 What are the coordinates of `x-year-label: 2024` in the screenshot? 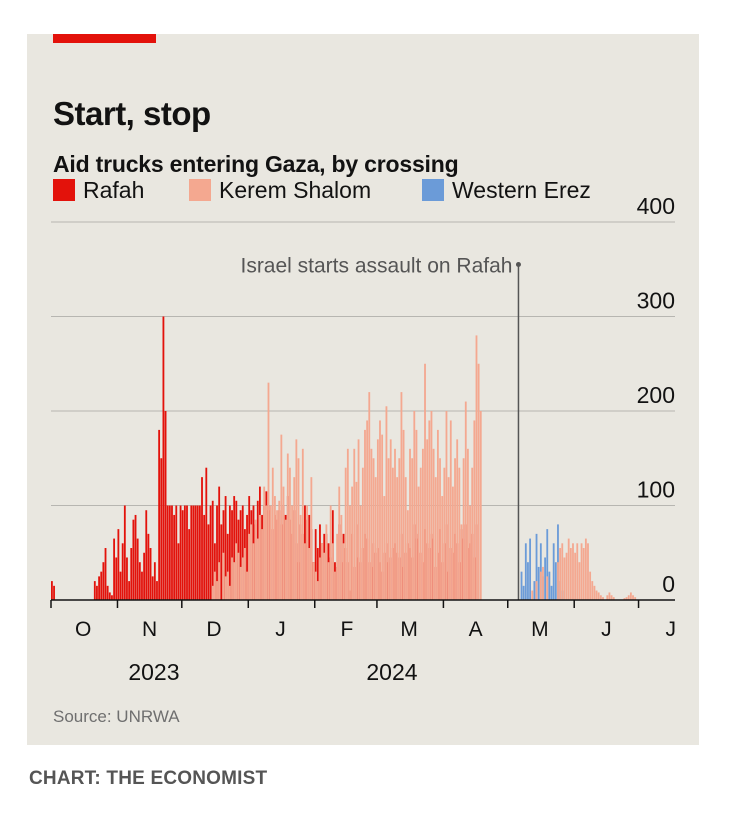 It's located at (391, 672).